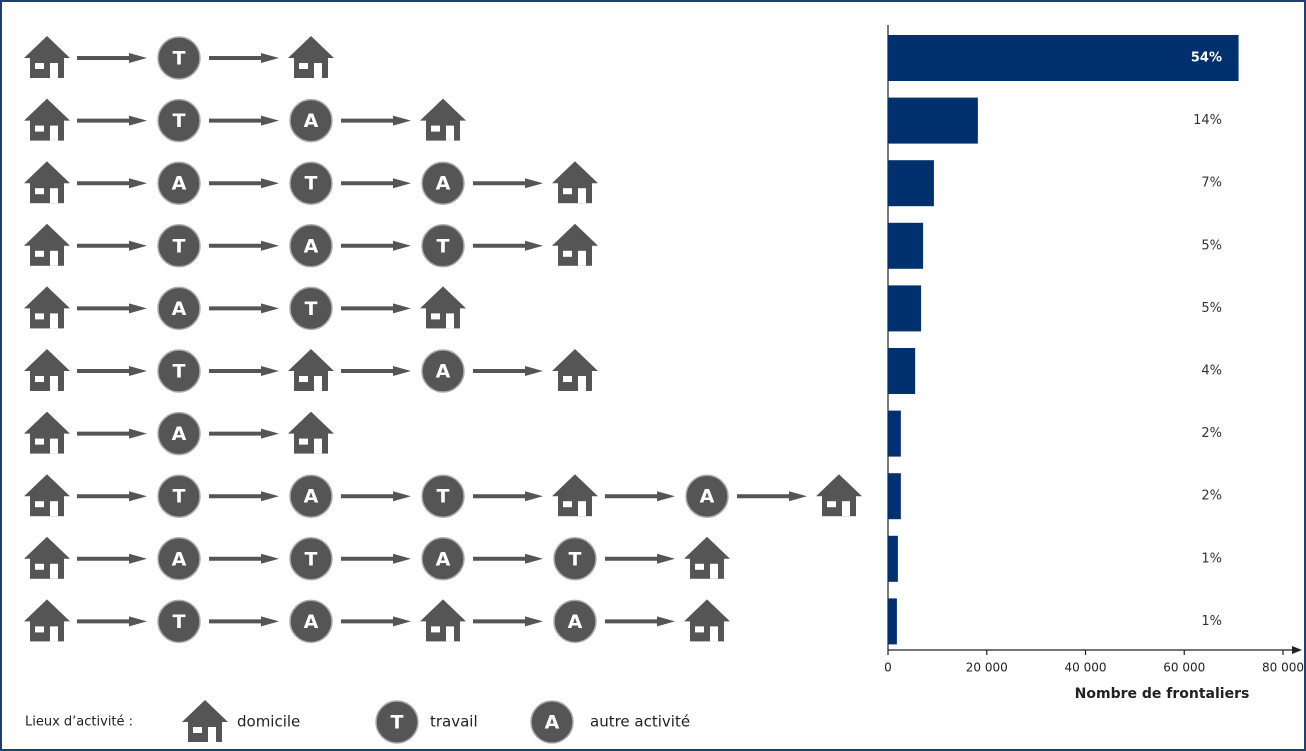  What do you see at coordinates (1283, 668) in the screenshot?
I see `x-tick-label: 80 000` at bounding box center [1283, 668].